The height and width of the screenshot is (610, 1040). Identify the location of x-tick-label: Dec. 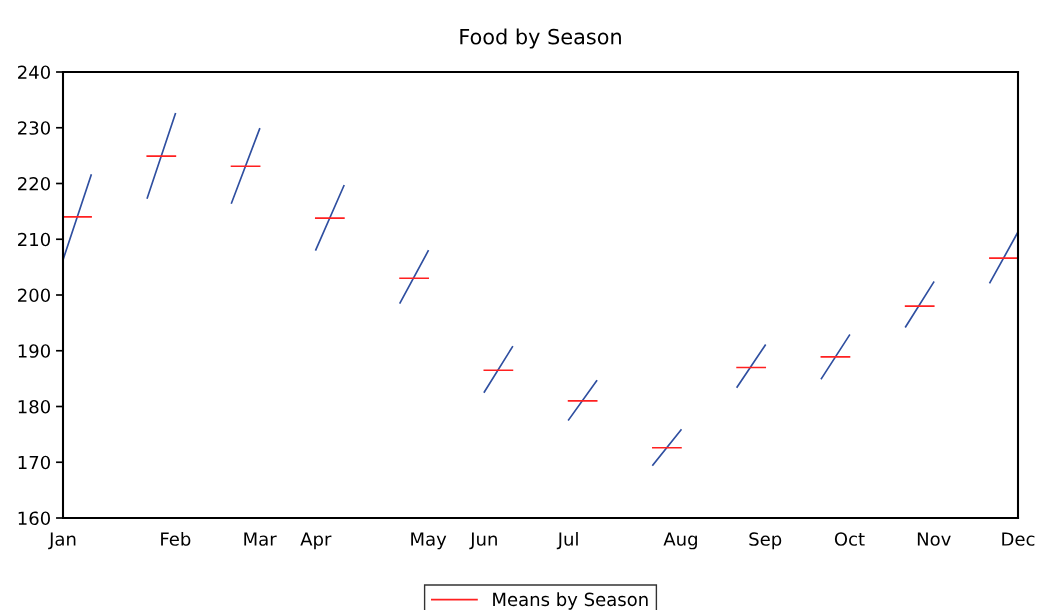
(1018, 539).